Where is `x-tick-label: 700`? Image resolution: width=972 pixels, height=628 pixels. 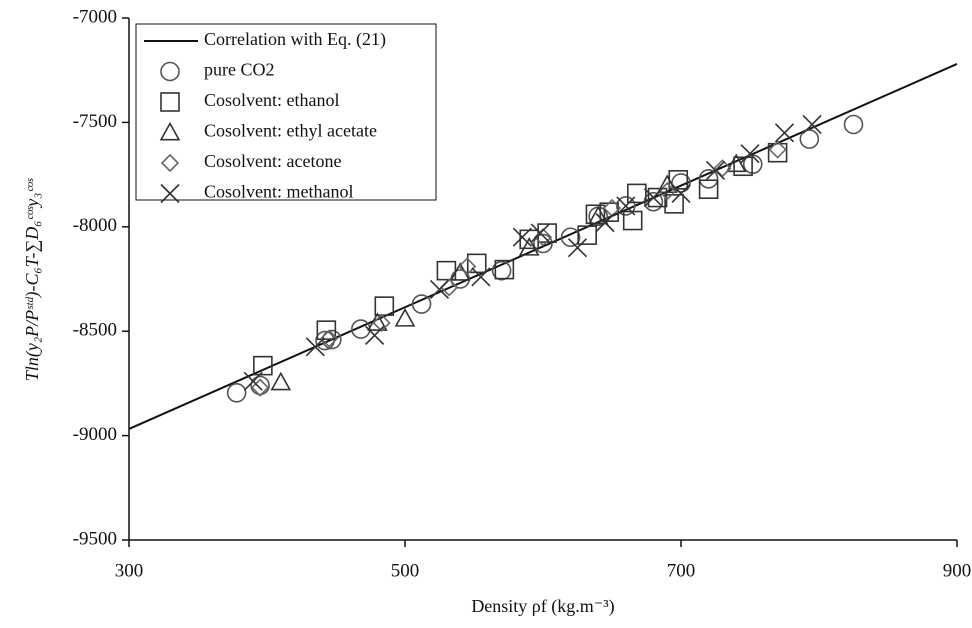
x-tick-label: 700 is located at coordinates (681, 570).